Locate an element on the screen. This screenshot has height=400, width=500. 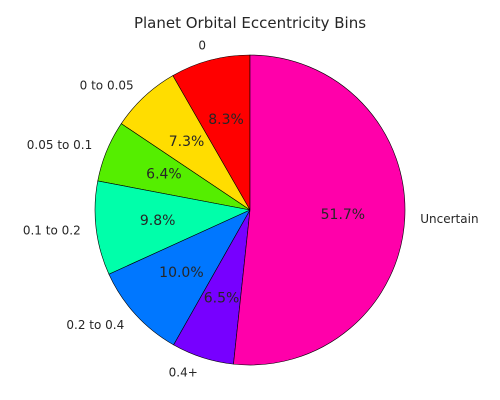
slice-value-label: 7.3% is located at coordinates (187, 142).